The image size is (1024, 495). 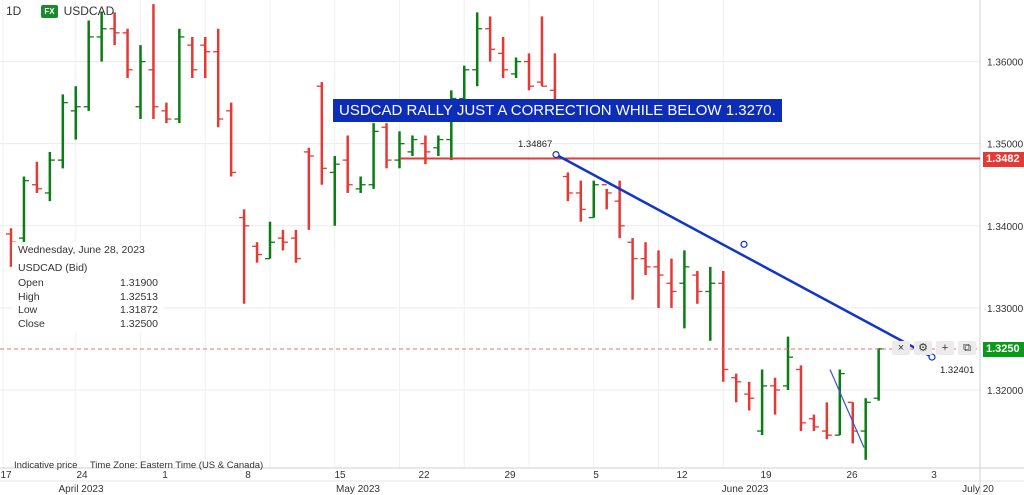 What do you see at coordinates (1005, 63) in the screenshot?
I see `y-tick-label: 1.36000` at bounding box center [1005, 63].